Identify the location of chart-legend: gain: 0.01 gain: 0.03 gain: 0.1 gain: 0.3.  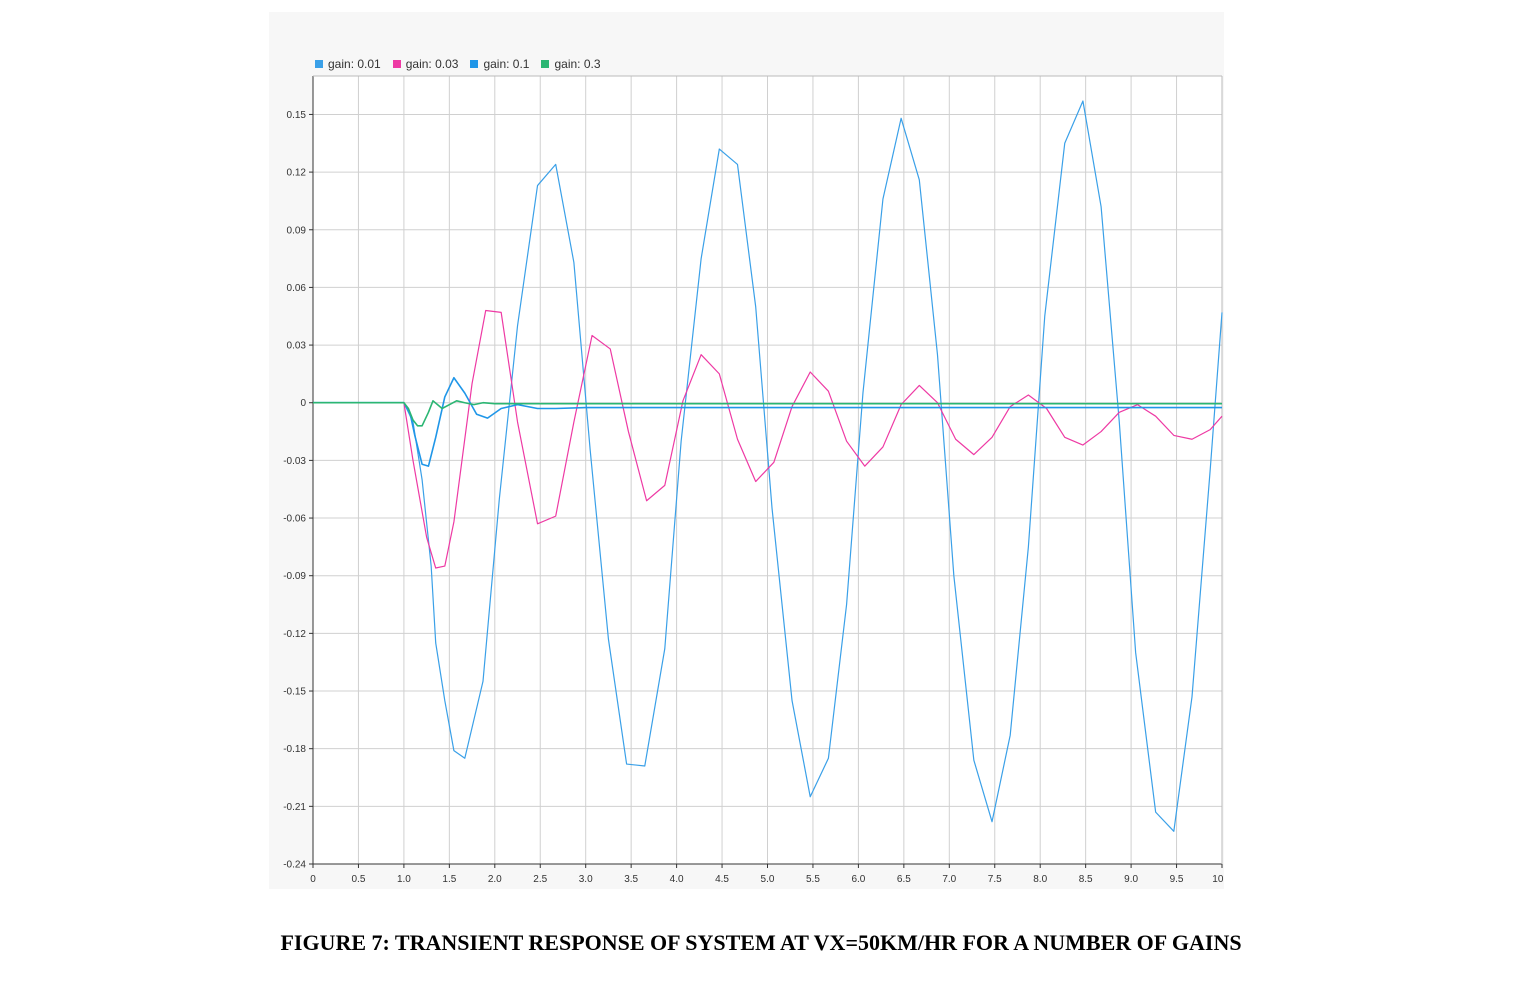
(458, 64).